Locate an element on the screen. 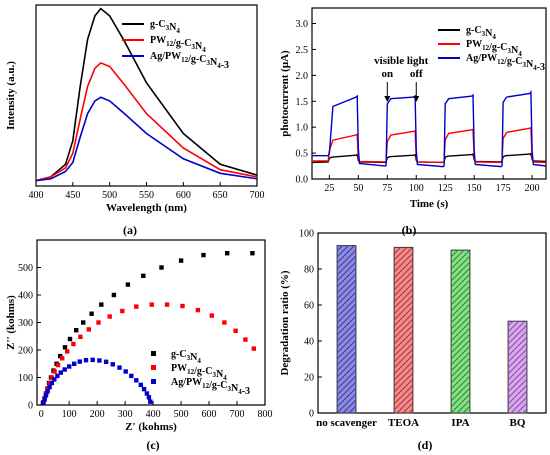 This screenshot has height=455, width=550. x-tick-label-d: no scavenger is located at coordinates (346, 423).